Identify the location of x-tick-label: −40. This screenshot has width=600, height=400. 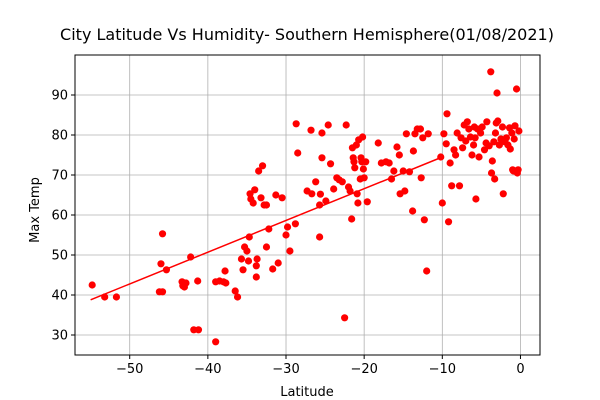
(207, 369).